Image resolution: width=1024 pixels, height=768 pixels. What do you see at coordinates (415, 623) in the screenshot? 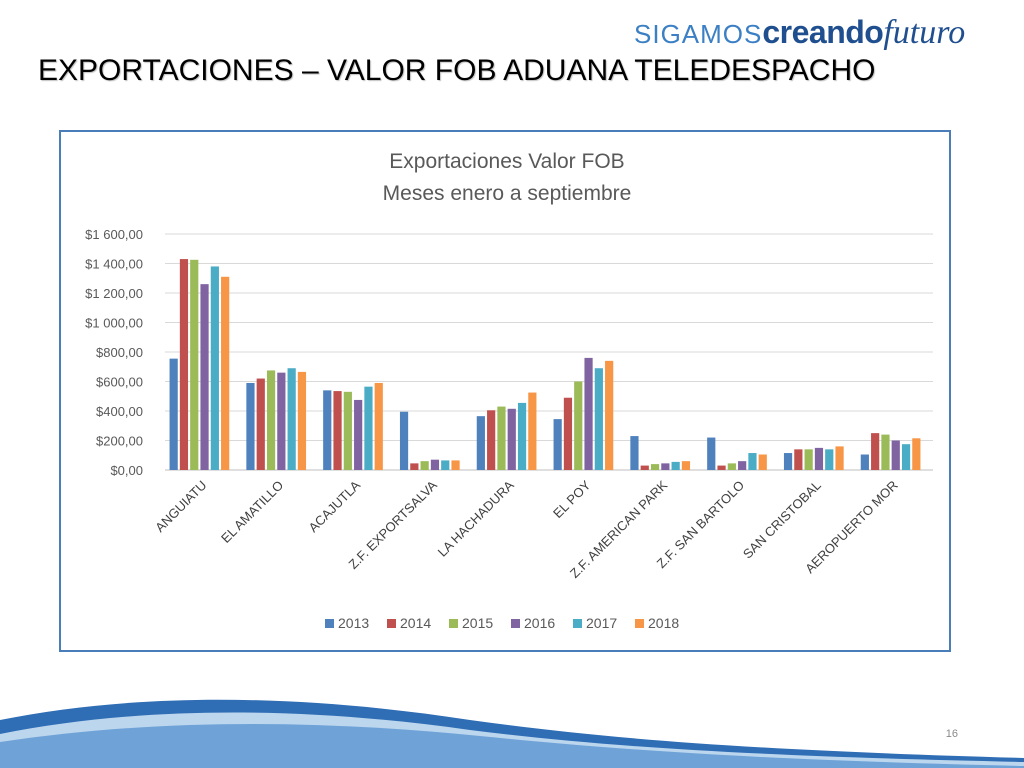
I see `legend-label-2014: 2014` at bounding box center [415, 623].